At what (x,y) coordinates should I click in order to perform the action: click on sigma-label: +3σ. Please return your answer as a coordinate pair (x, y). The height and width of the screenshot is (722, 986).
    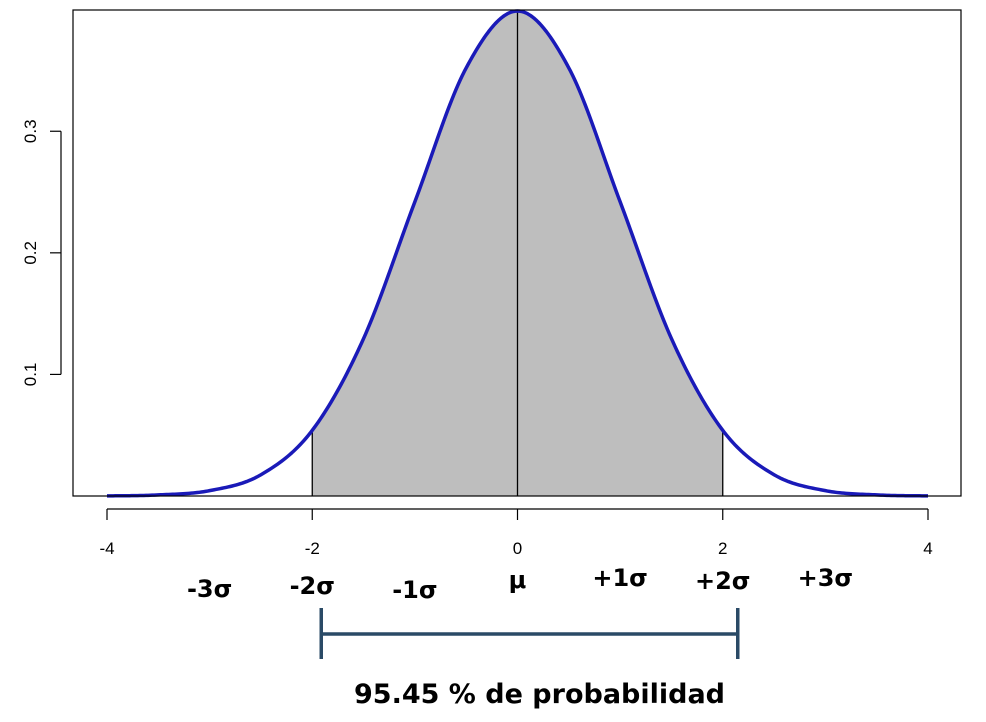
    Looking at the image, I should click on (826, 578).